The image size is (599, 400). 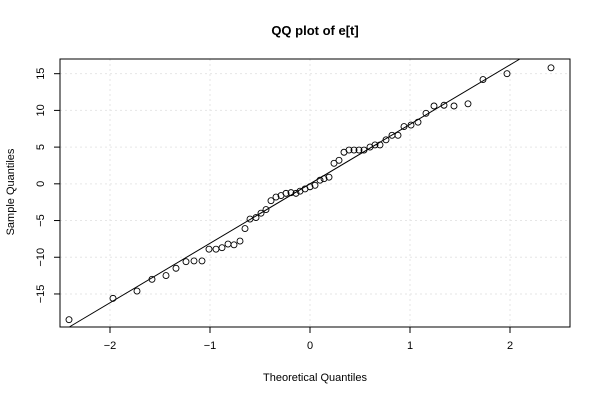 I want to click on chart-title: QQ plot of e[t], so click(x=314, y=30).